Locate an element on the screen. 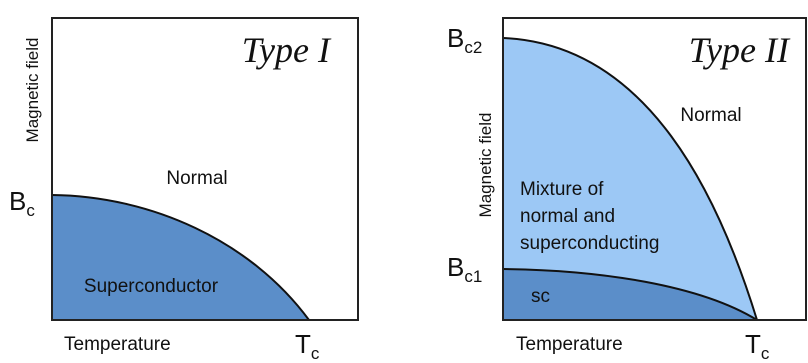 The width and height of the screenshot is (808, 363). type-ii-upper-critical-field-label: Bc2 is located at coordinates (464, 40).